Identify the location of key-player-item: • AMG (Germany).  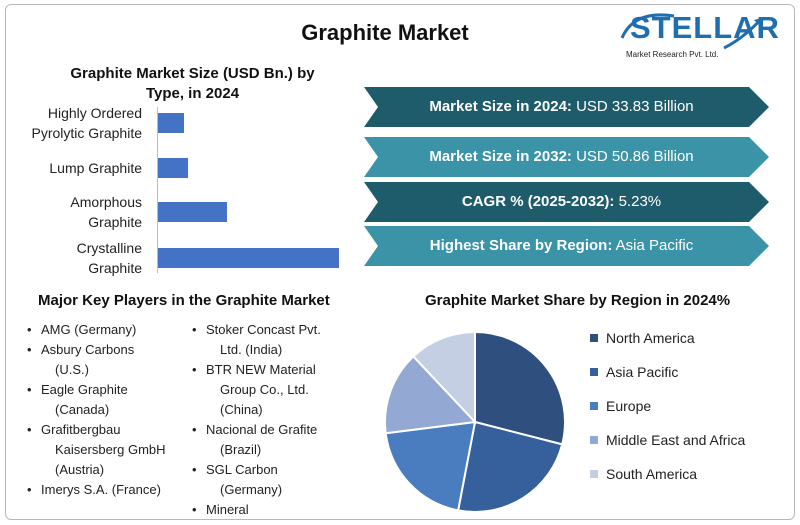
(102, 330).